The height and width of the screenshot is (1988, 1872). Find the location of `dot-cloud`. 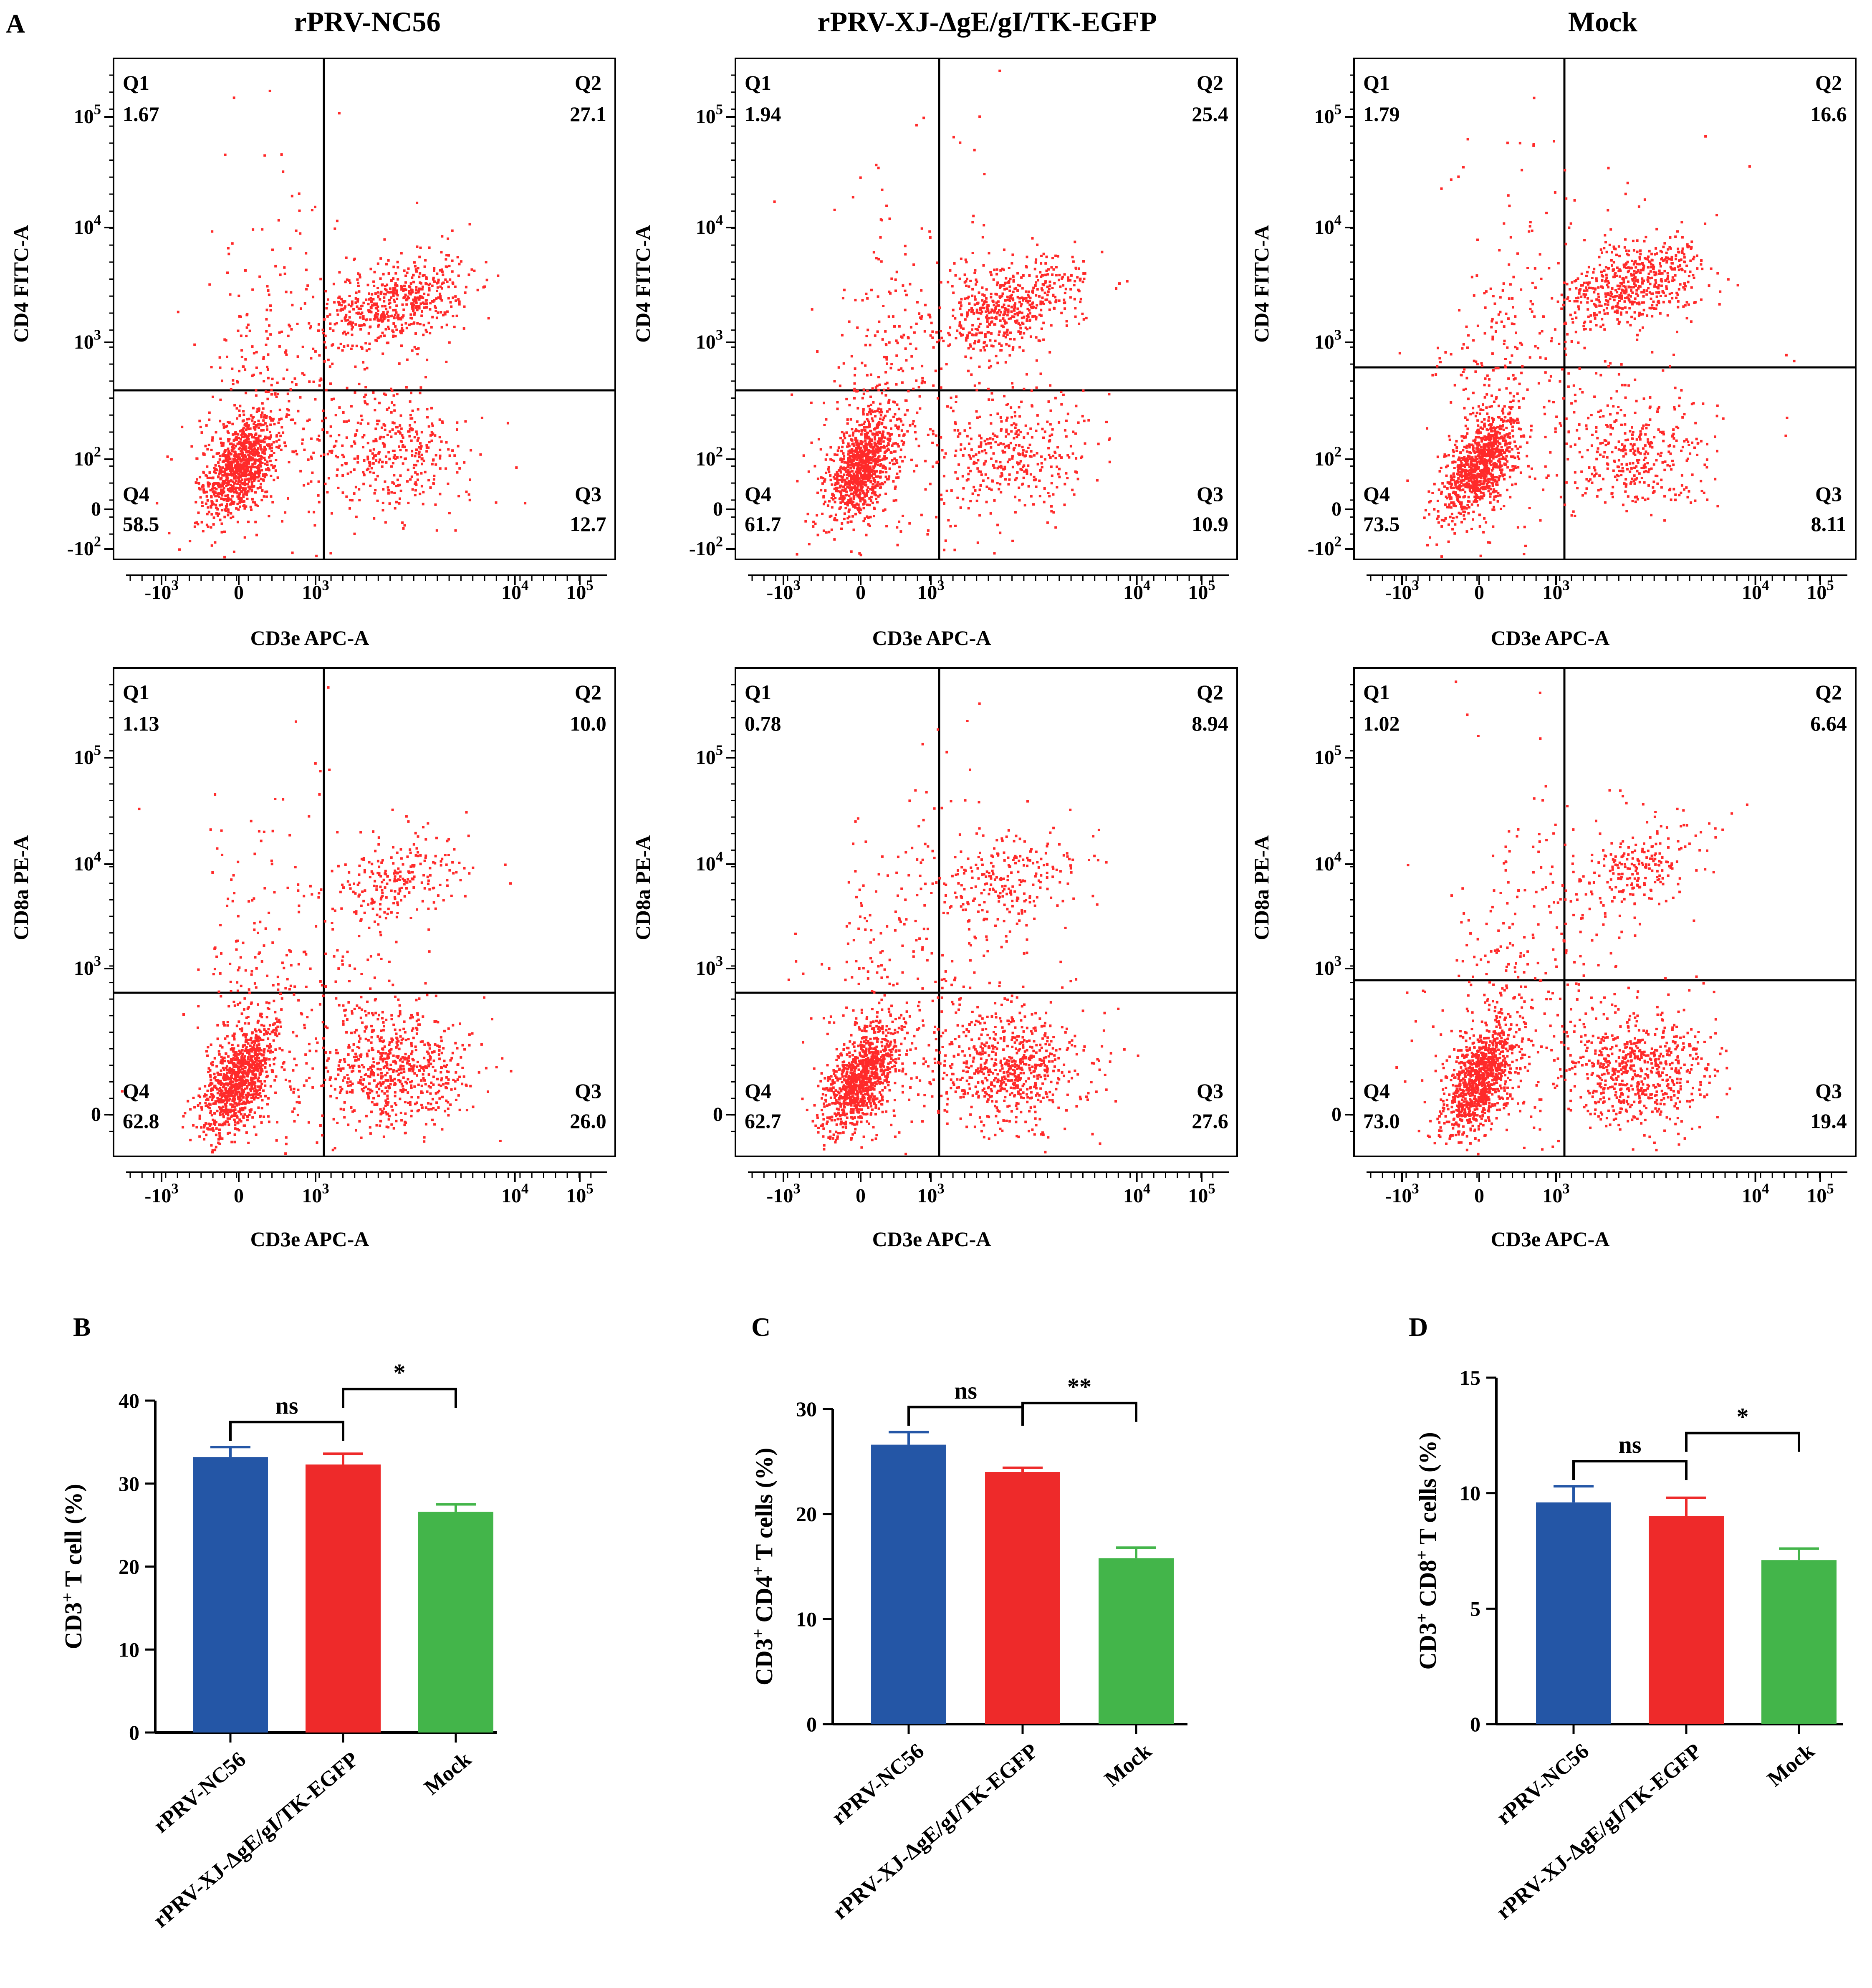

dot-cloud is located at coordinates (1597, 327).